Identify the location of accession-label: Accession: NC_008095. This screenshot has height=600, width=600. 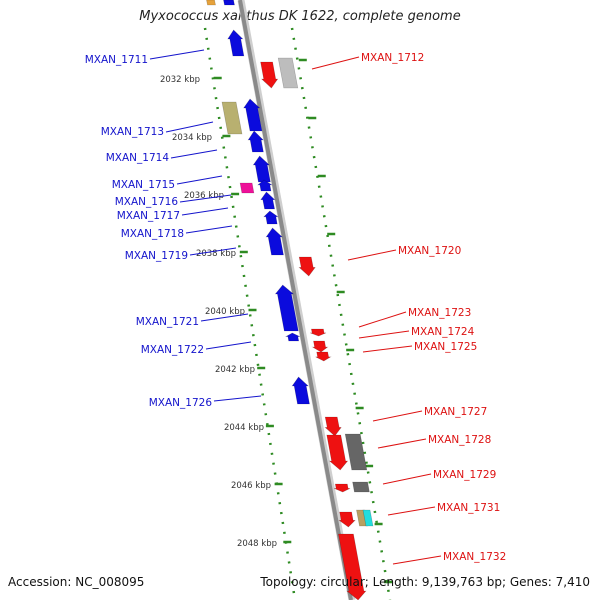
(76, 582).